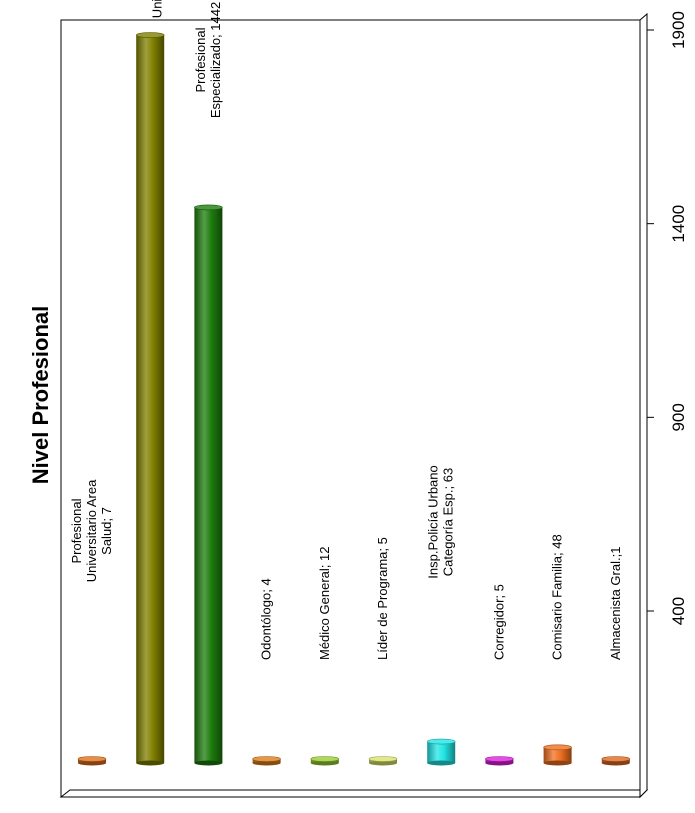  What do you see at coordinates (678, 224) in the screenshot?
I see `tick-label: 1400` at bounding box center [678, 224].